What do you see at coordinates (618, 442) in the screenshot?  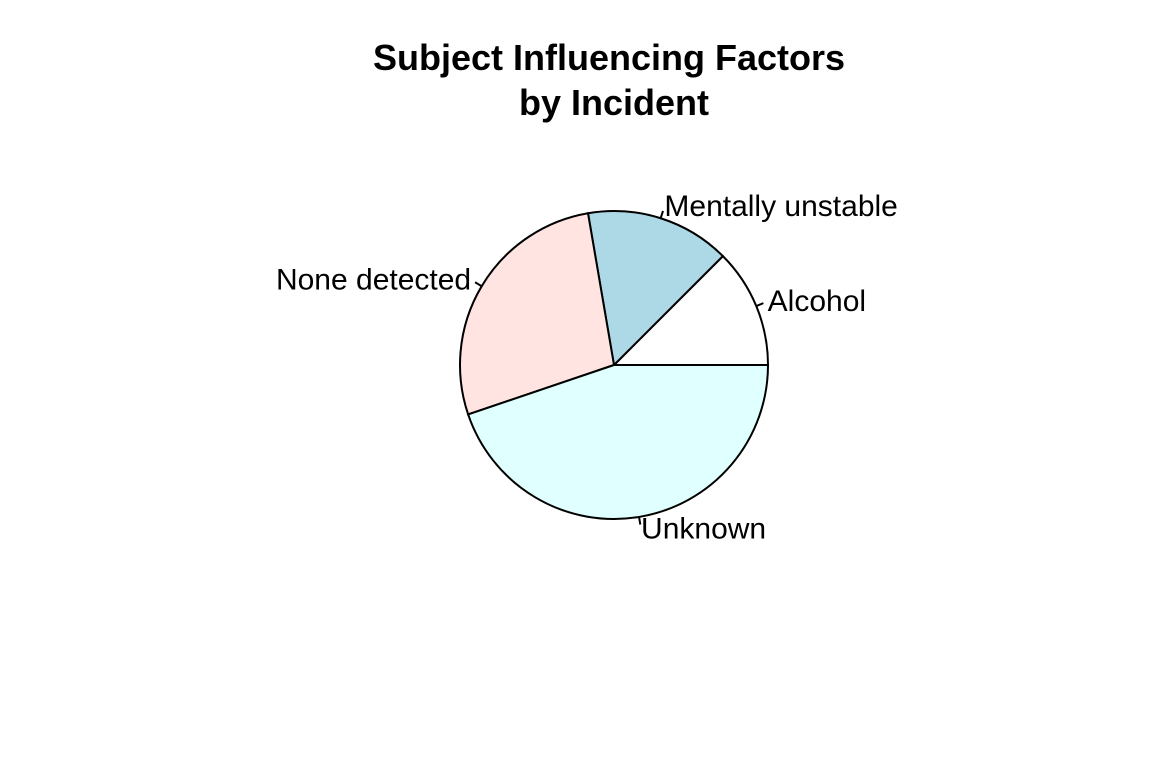 I see `pie-slice-unknown` at bounding box center [618, 442].